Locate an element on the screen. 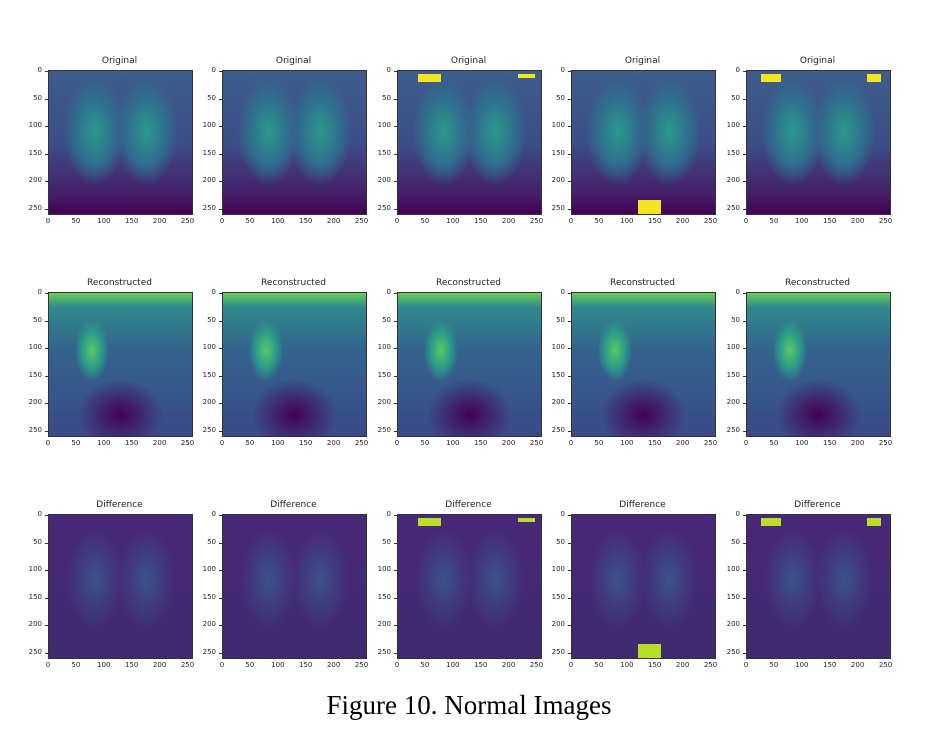 The image size is (938, 732). panel-diff-1: Difference 0 50 100 150 200 250 0 50 100 150 200 250 is located at coordinates (102, 595).